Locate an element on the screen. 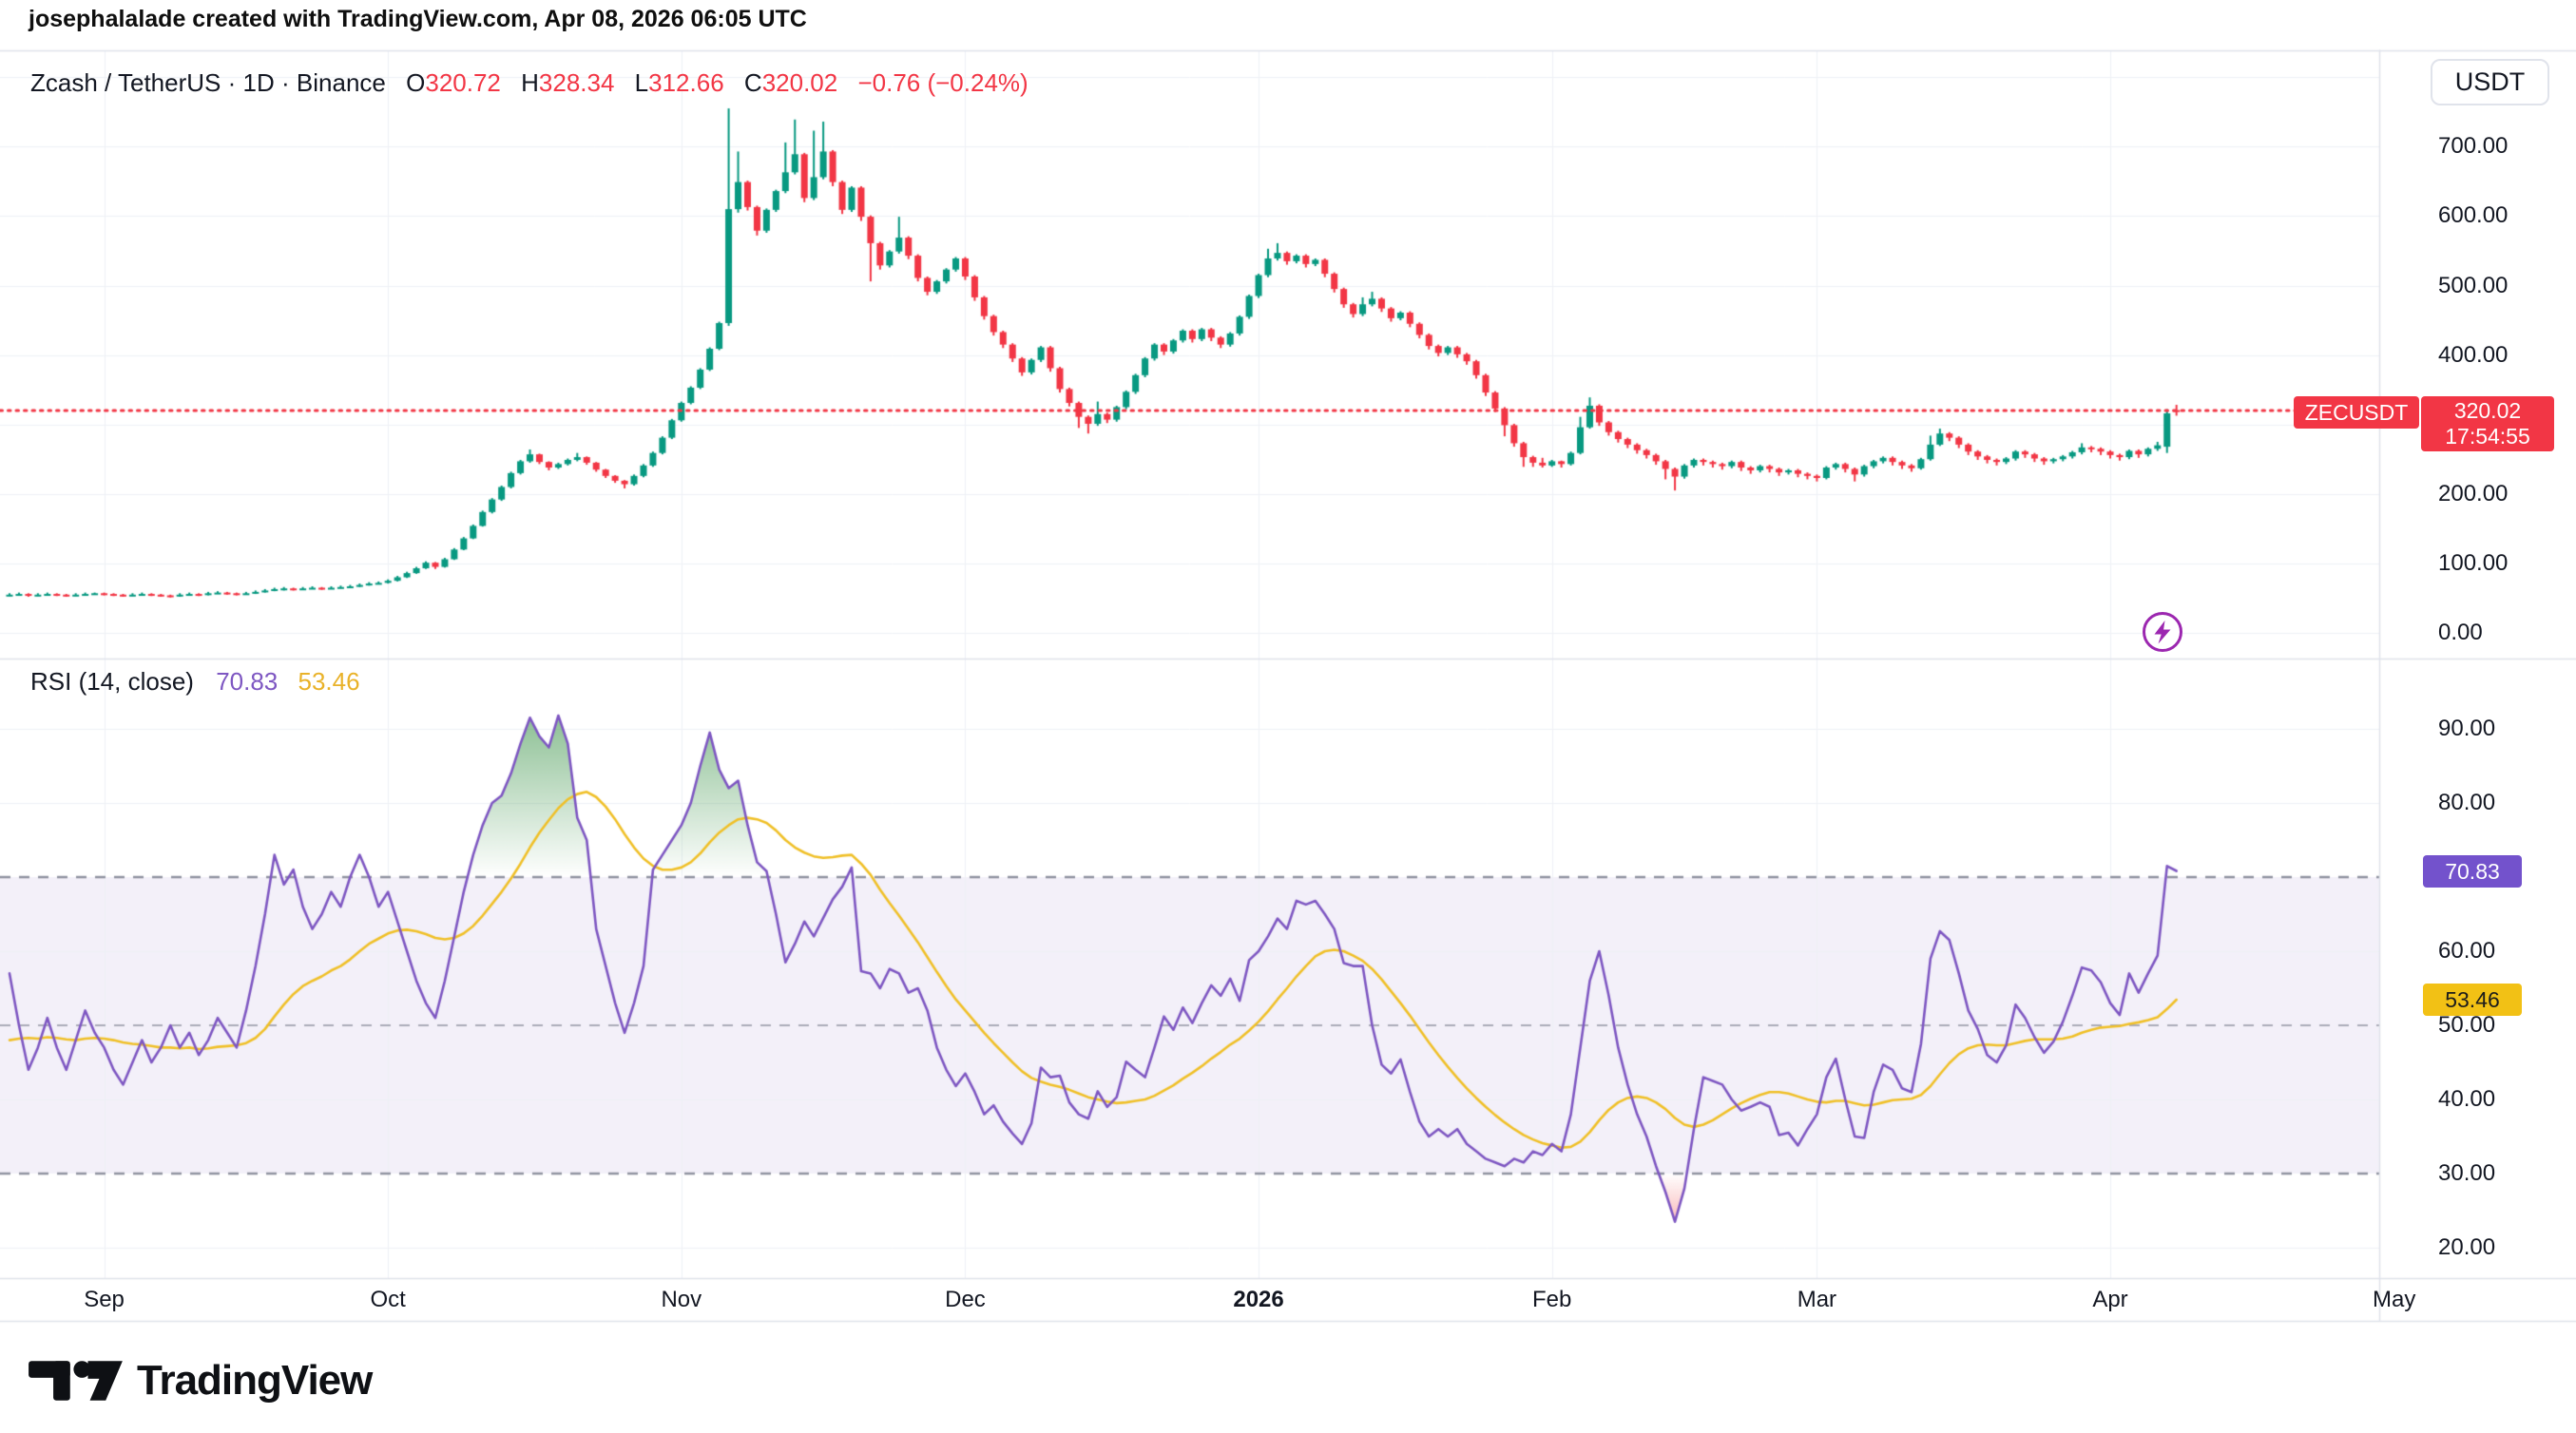 This screenshot has height=1433, width=2576. time-axis-label: Nov is located at coordinates (681, 1299).